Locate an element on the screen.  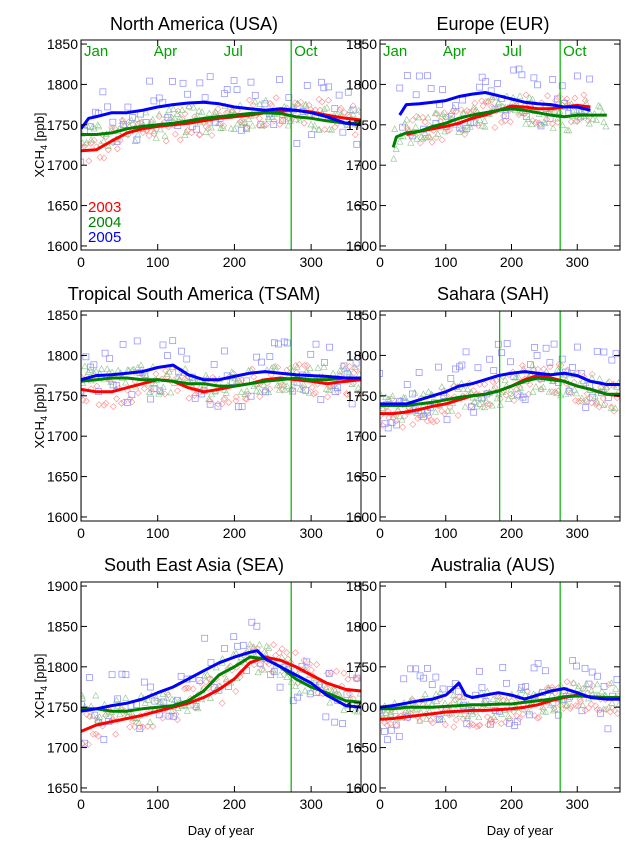
scatter-markers is located at coordinates (500, 113).